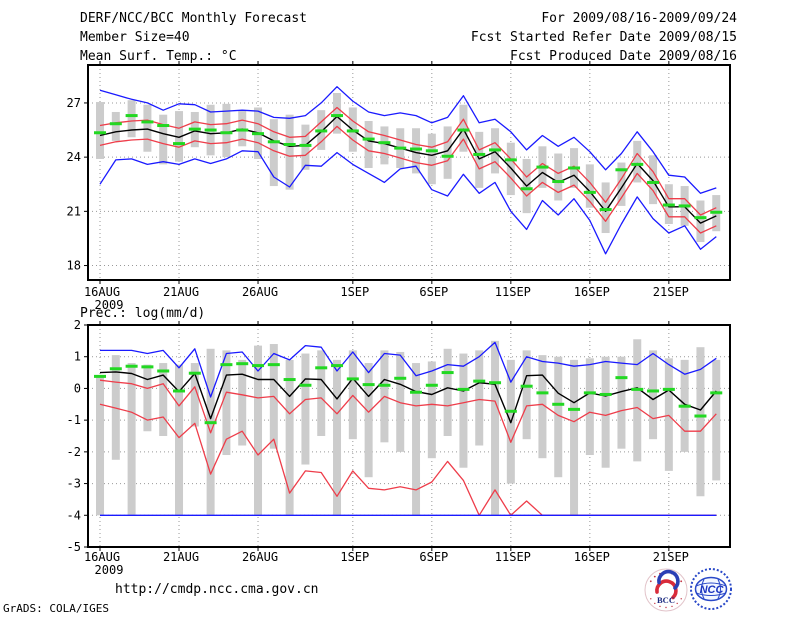 This screenshot has height=618, width=800. Describe the element at coordinates (193, 18) in the screenshot. I see `page-title: DERF/NCC/BCC Monthly Forecast` at that location.